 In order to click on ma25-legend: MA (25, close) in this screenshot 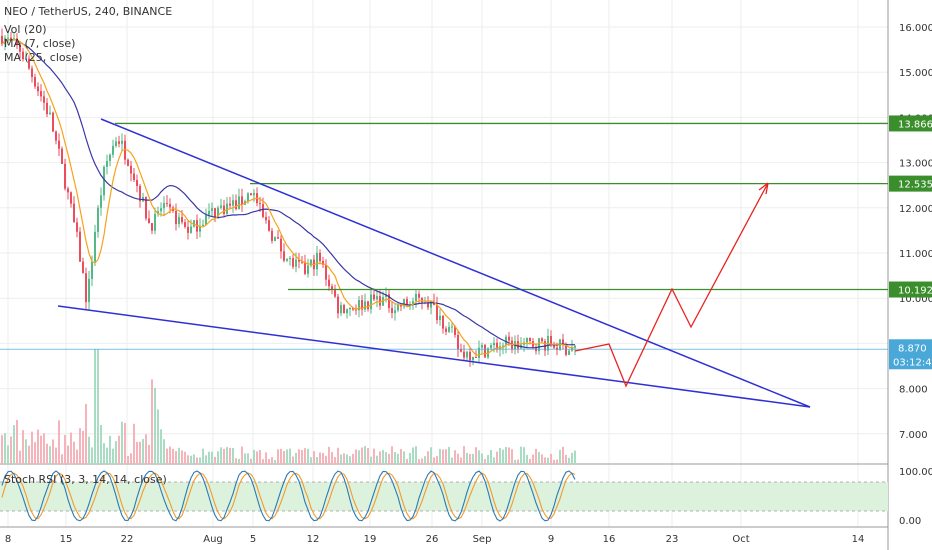, I will do `click(43, 57)`.